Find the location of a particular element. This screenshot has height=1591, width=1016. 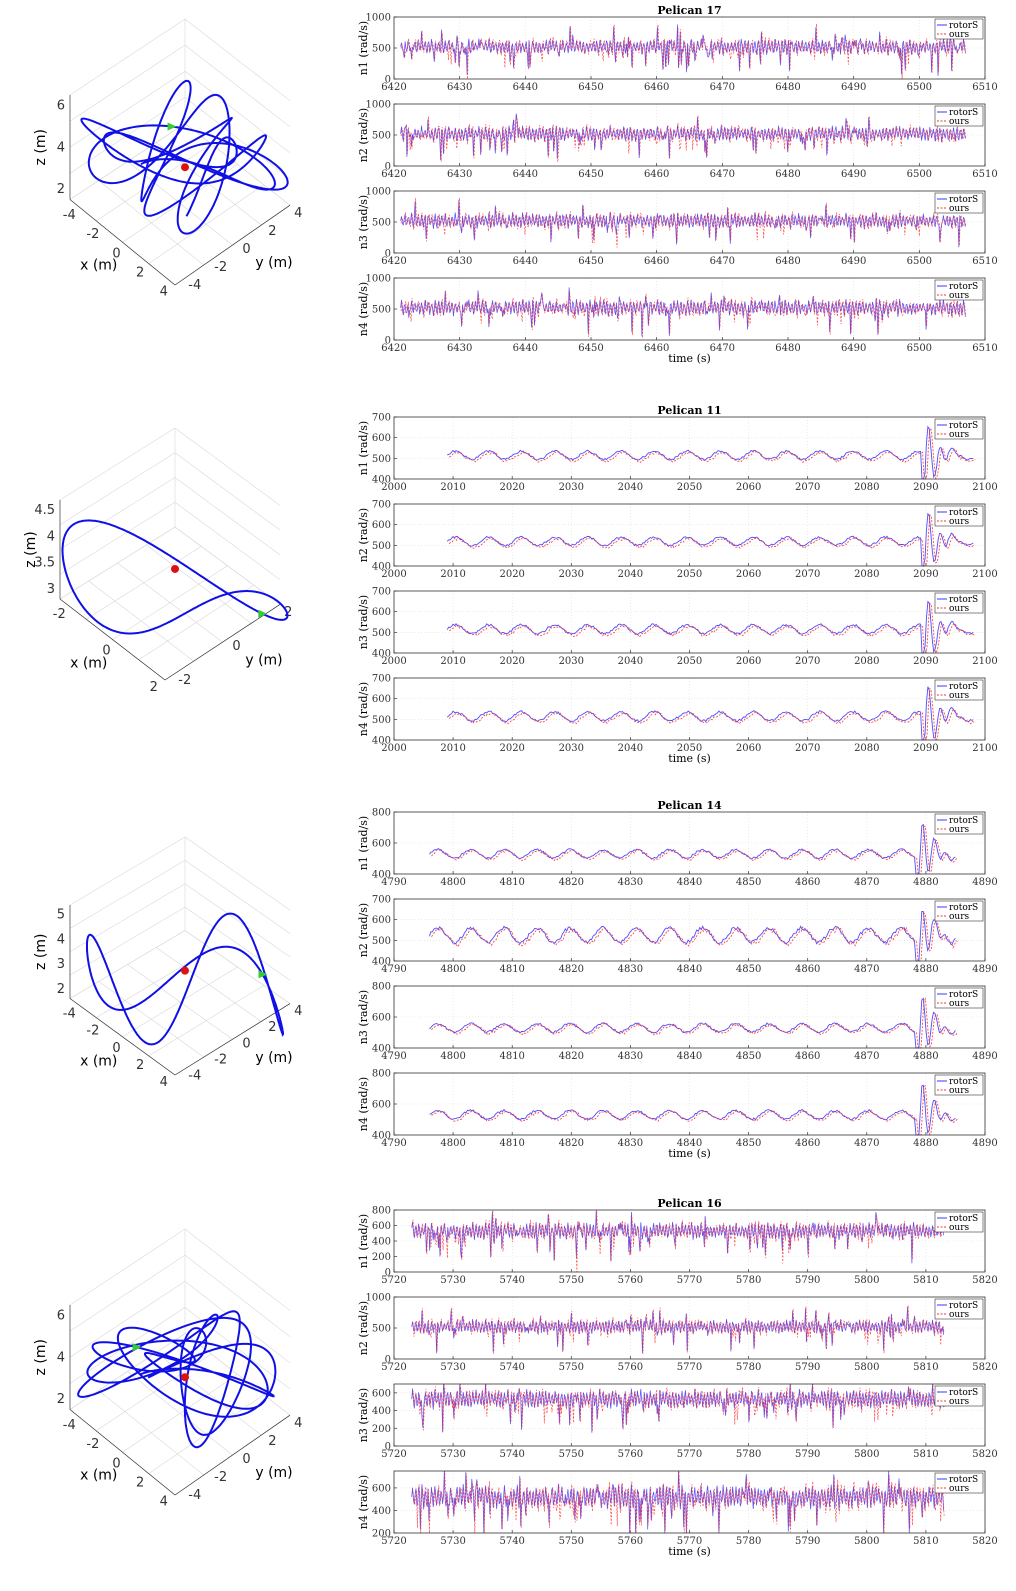

trajectory-3d-plot: -2 0 2 -2 0 2 3 3.5 4 4.5 x (m) y (m) z (m) is located at coordinates (157, 561).